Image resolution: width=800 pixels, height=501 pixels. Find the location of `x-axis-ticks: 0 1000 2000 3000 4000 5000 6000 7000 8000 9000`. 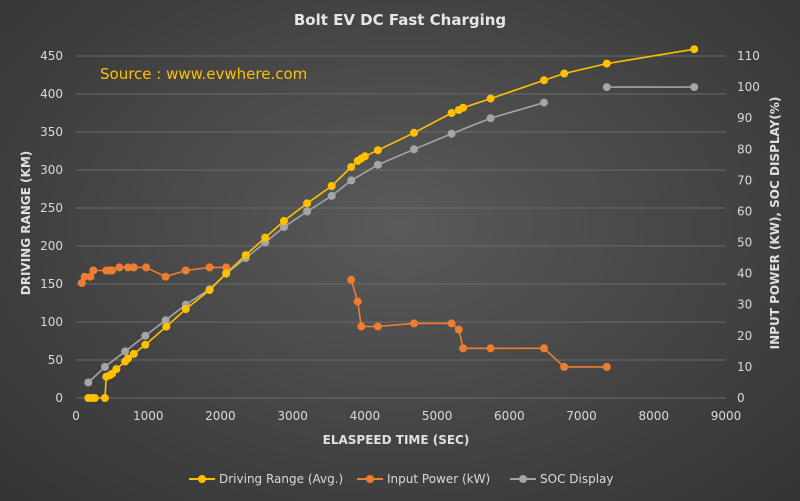

x-axis-ticks: 0 1000 2000 3000 4000 5000 6000 7000 8000 9000 is located at coordinates (406, 416).